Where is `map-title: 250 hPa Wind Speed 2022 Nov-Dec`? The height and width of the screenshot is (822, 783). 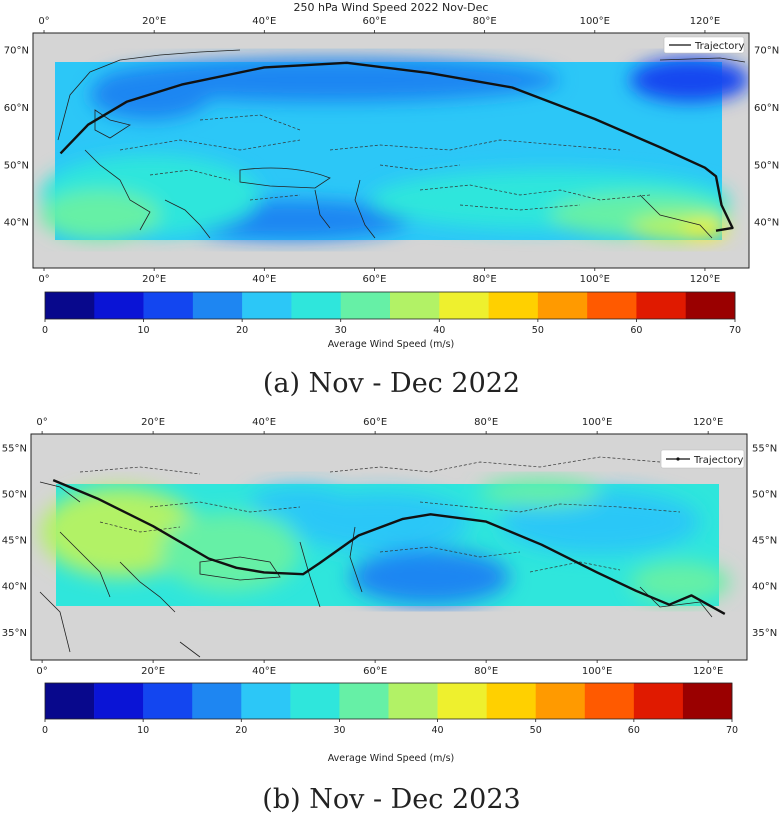 map-title: 250 hPa Wind Speed 2022 Nov-Dec is located at coordinates (391, 7).